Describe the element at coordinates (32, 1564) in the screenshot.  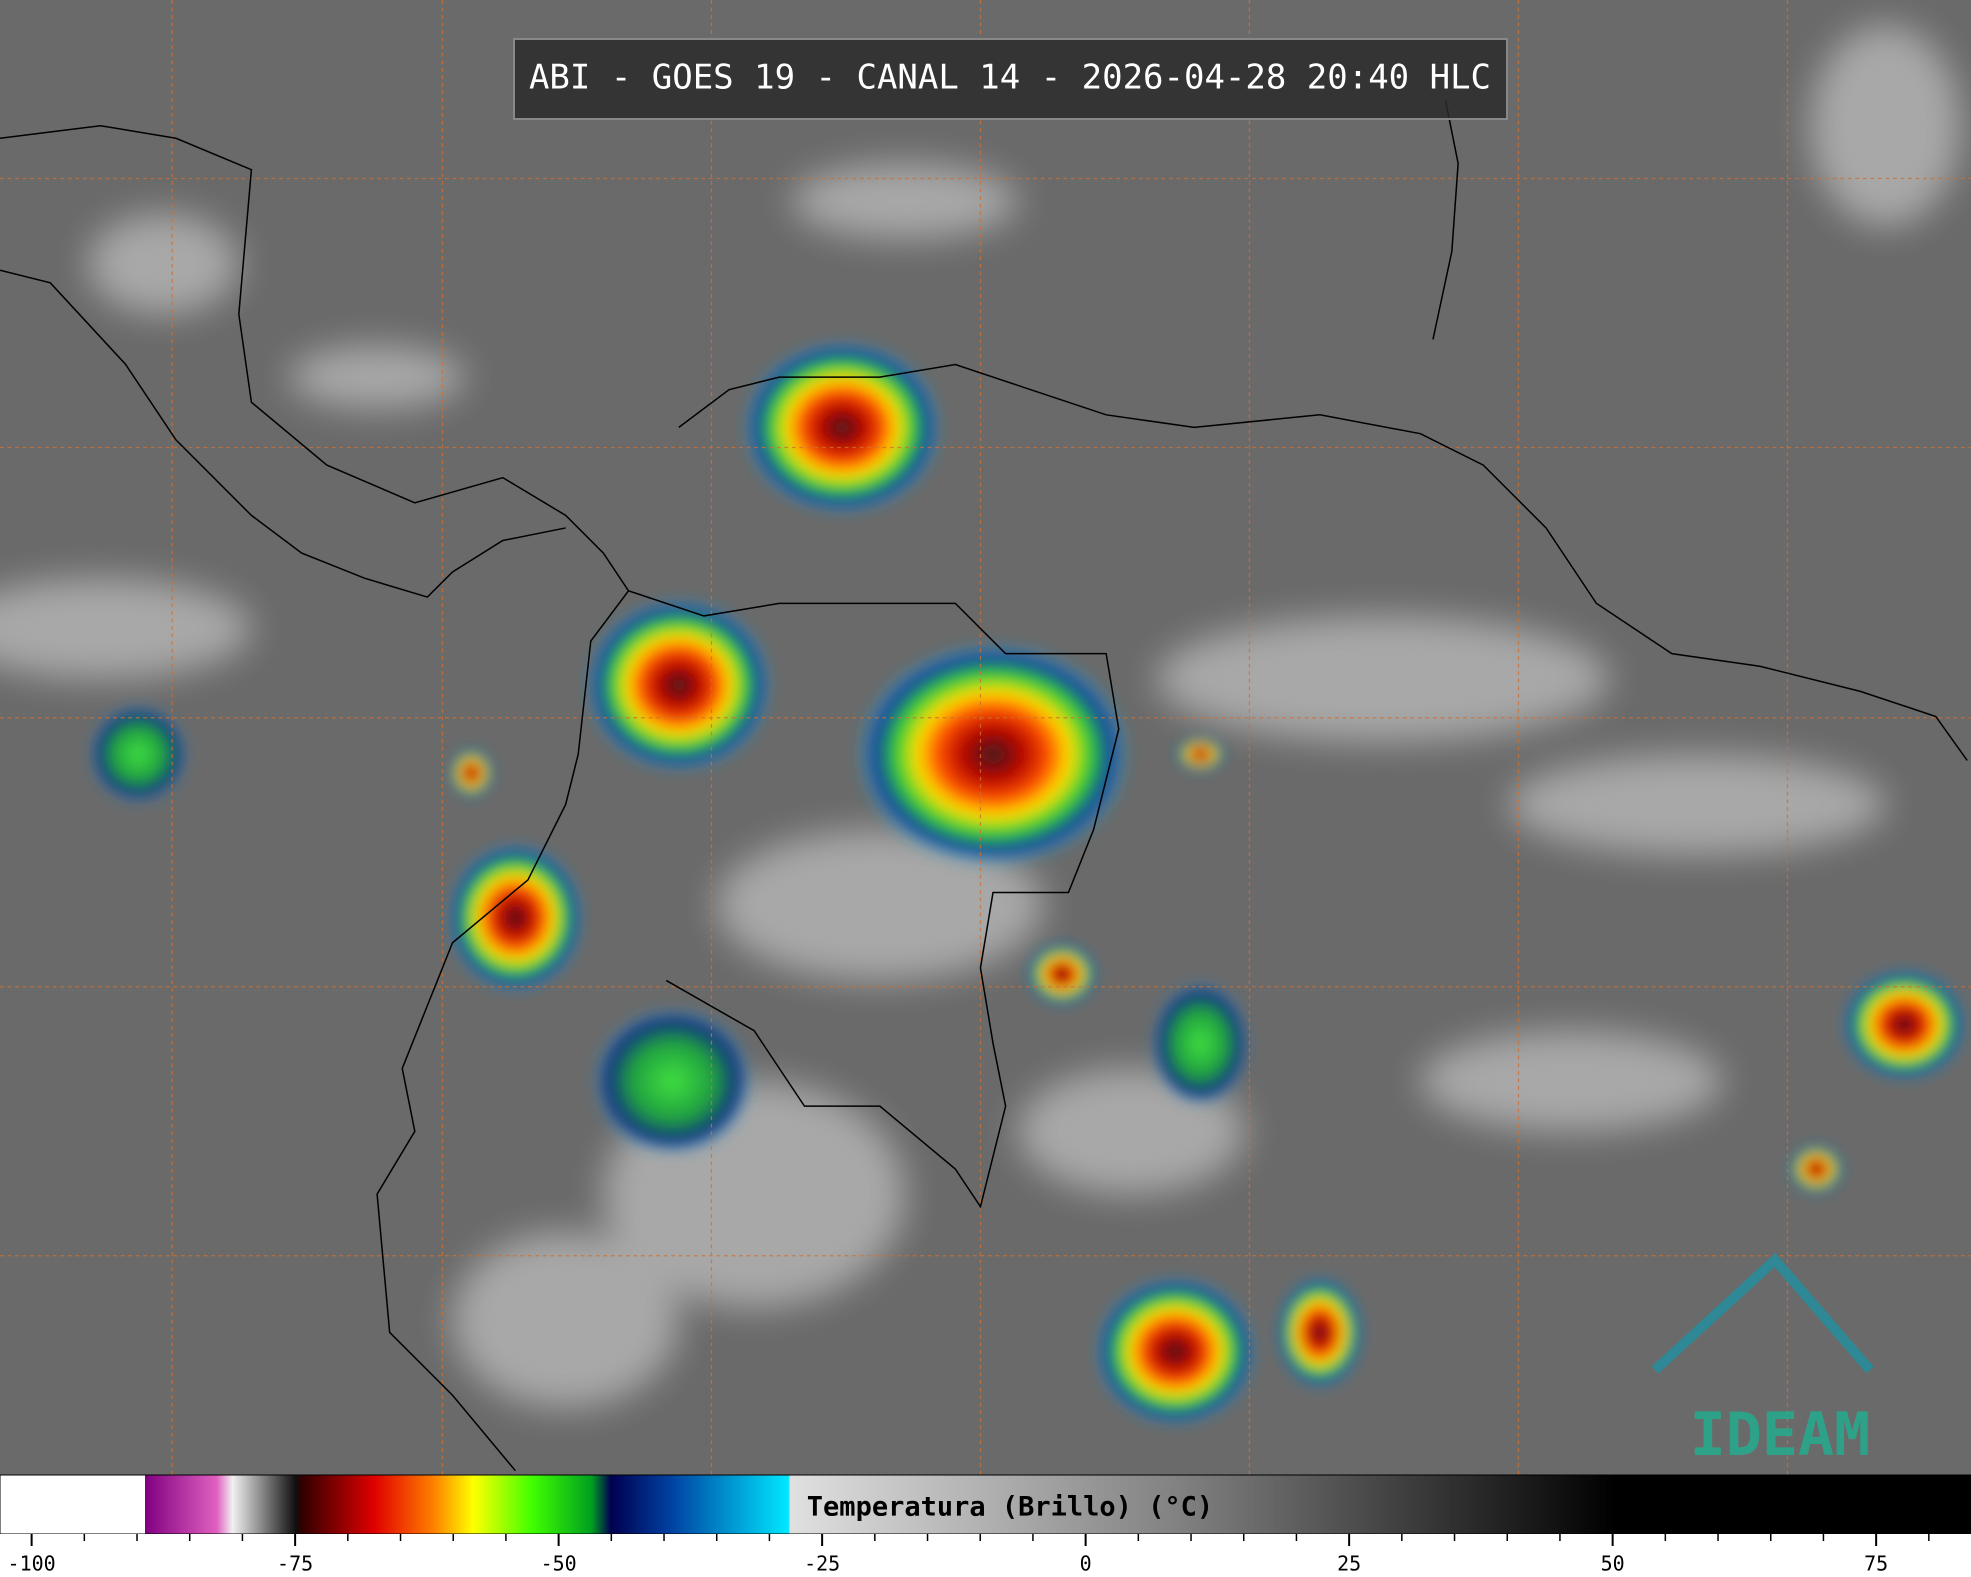
I see `tick-label: -100` at that location.